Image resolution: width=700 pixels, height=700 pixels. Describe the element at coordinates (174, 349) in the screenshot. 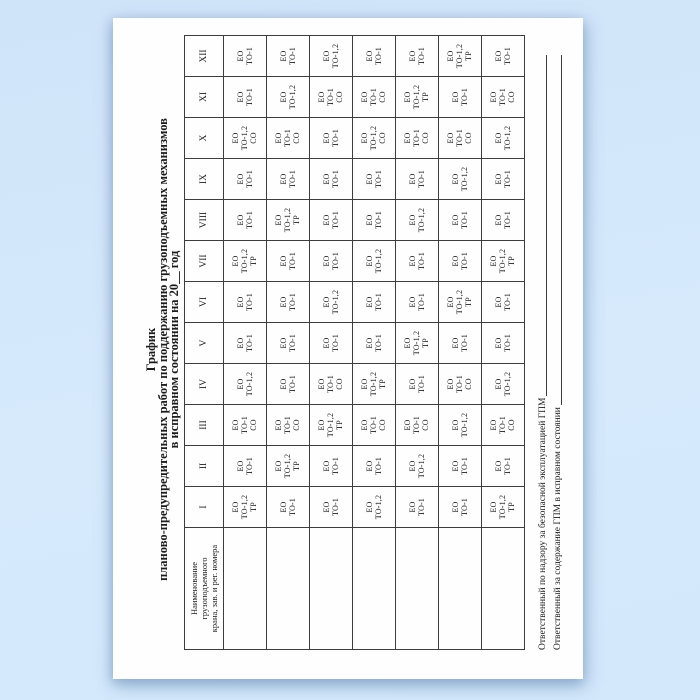

I see `title-line-3: в исправном состоянии на 20__ год` at that location.